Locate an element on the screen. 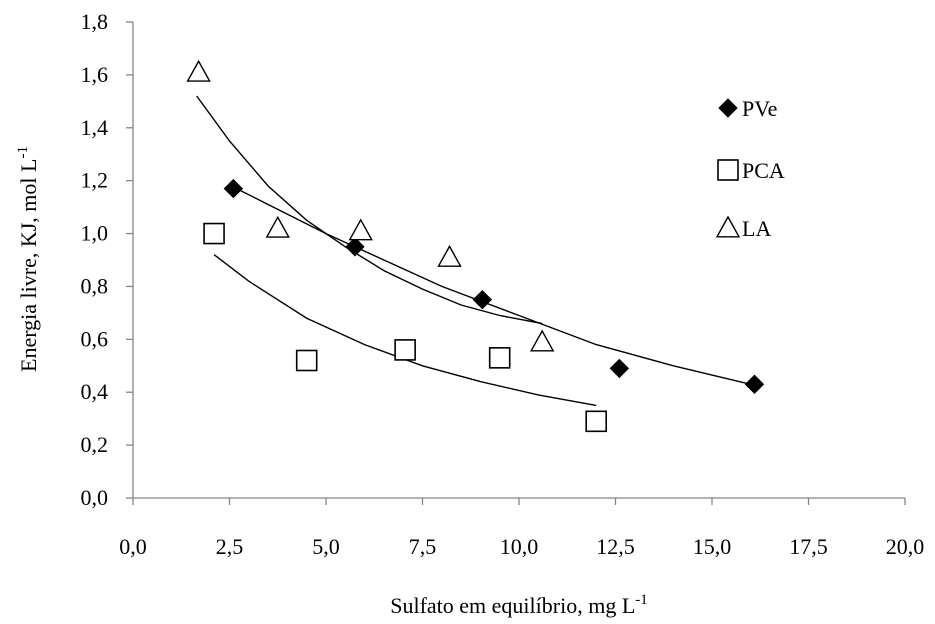 This screenshot has width=935, height=624. legend-marker-pve is located at coordinates (728, 108).